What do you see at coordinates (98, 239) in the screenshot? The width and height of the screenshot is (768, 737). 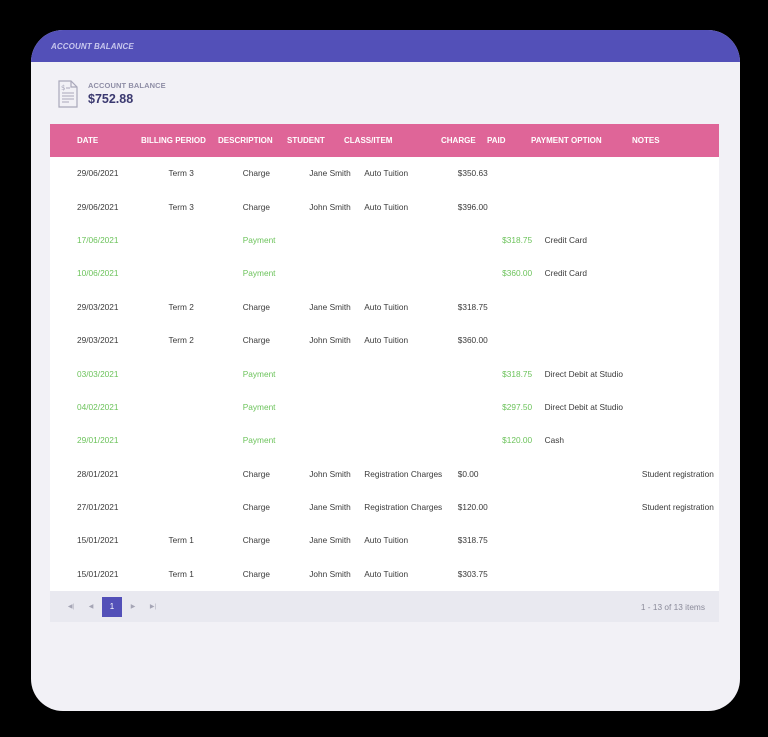 I see `cell-date: 17/06/2021` at bounding box center [98, 239].